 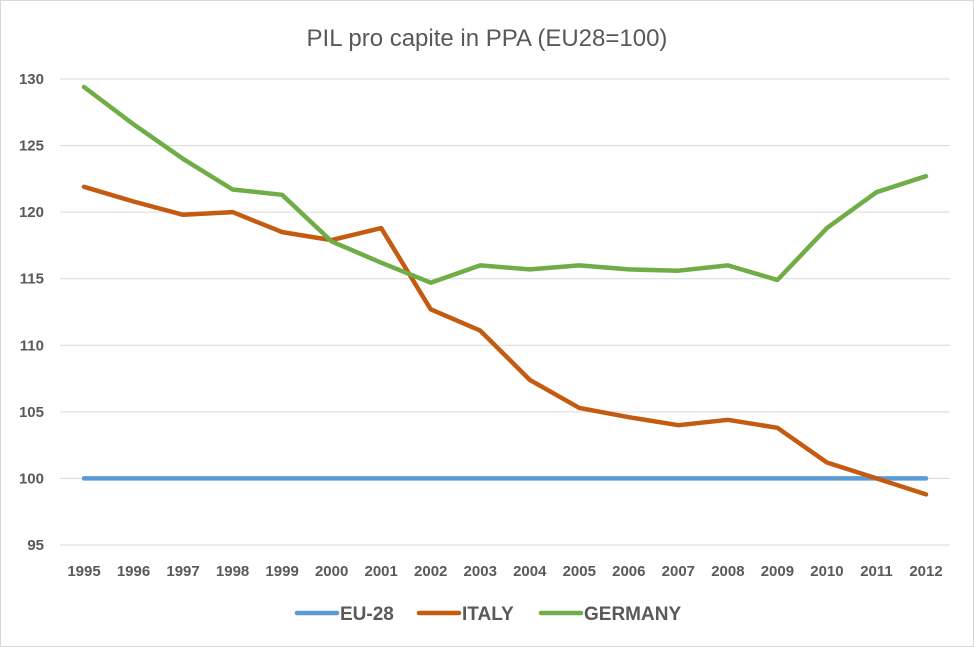 I want to click on x-tick-label: 2008, so click(x=727, y=571).